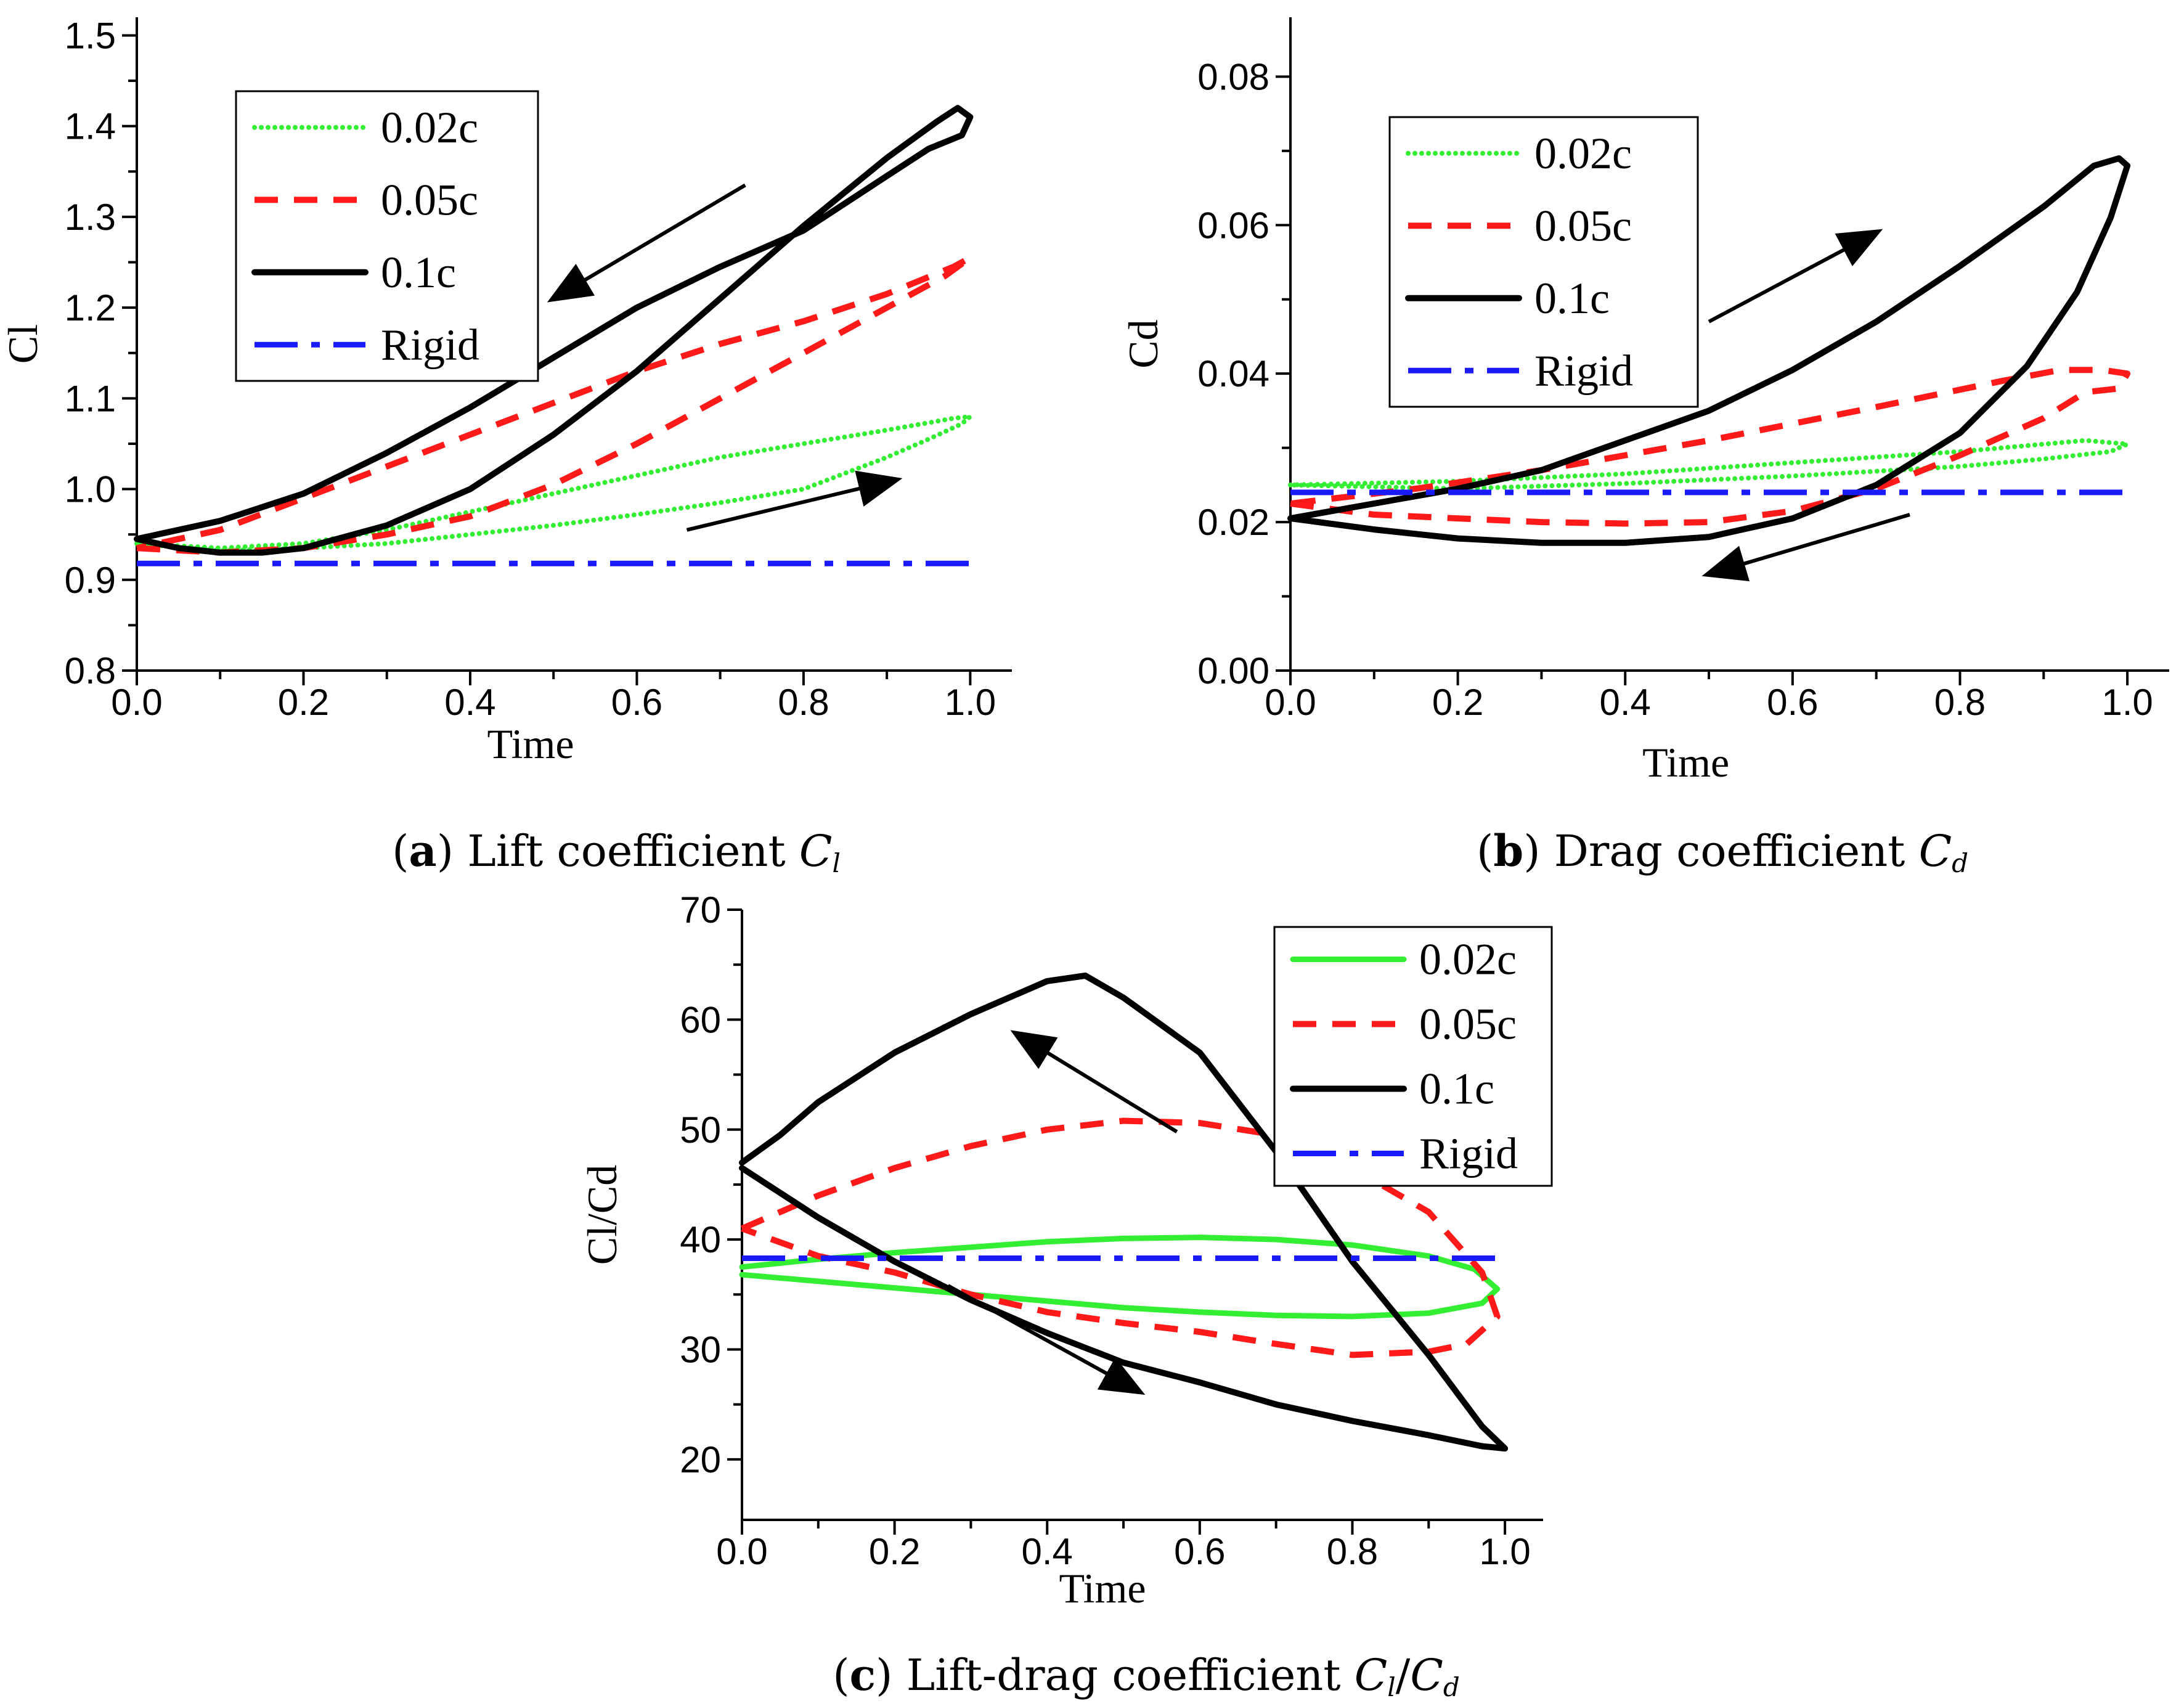 The image size is (2184, 1706). Describe the element at coordinates (1233, 522) in the screenshot. I see `y-tick-label: 0.02` at that location.